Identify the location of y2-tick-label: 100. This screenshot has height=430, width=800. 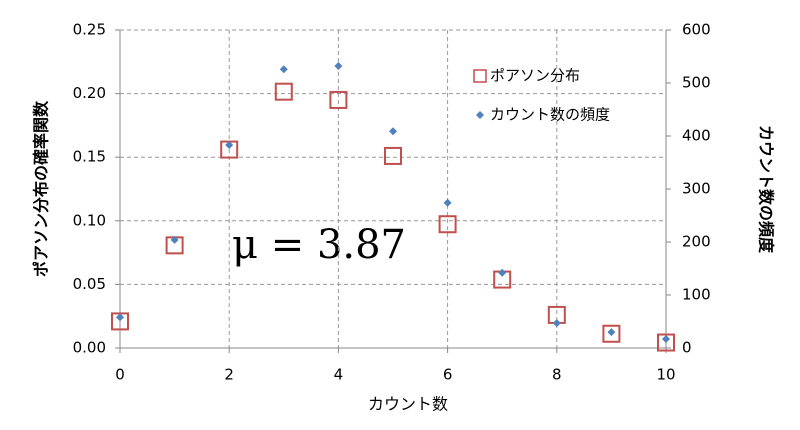
(696, 295).